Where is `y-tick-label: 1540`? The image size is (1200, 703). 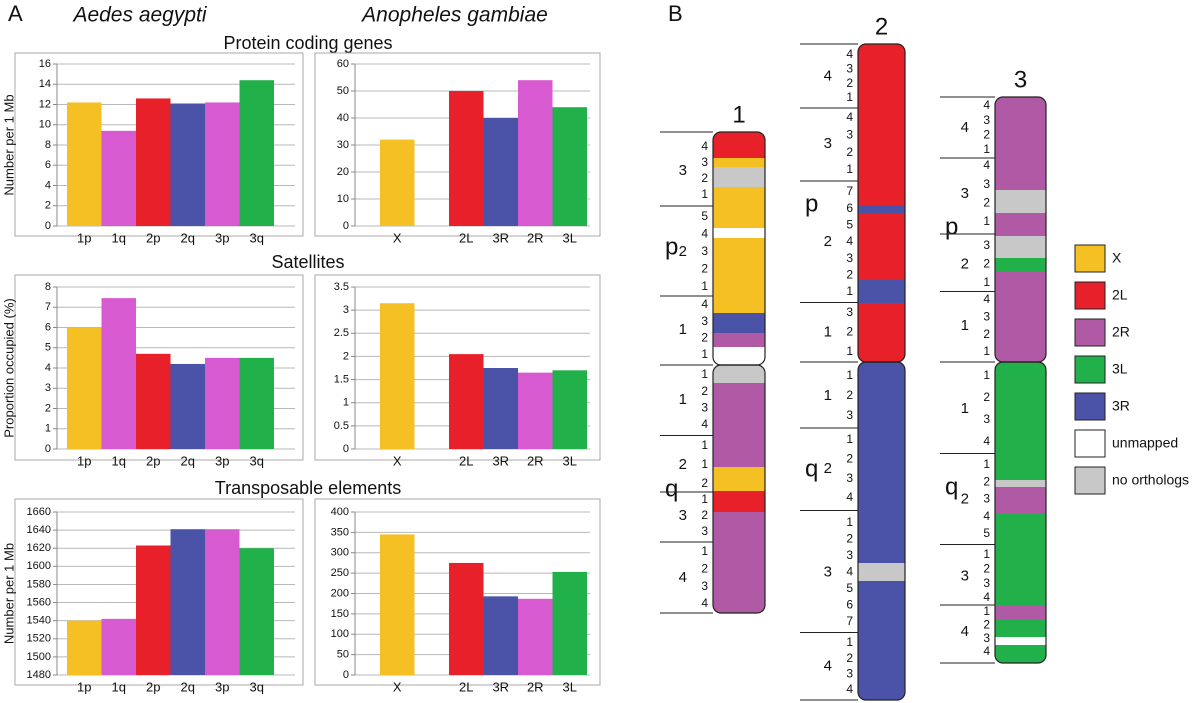 y-tick-label: 1540 is located at coordinates (39, 621).